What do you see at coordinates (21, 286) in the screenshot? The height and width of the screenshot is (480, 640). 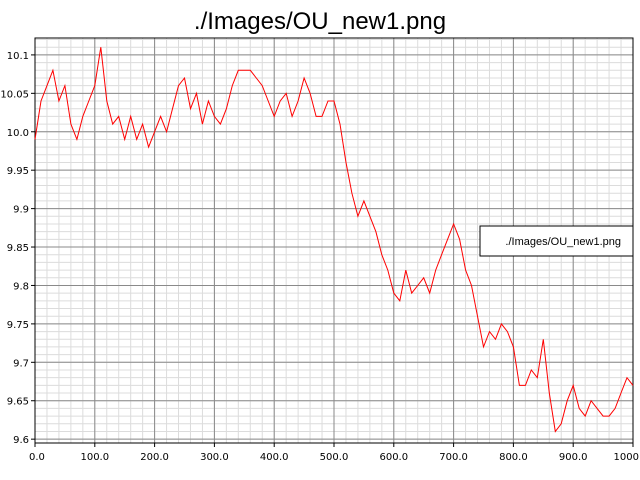 I see `y-tick-label: 9.8` at bounding box center [21, 286].